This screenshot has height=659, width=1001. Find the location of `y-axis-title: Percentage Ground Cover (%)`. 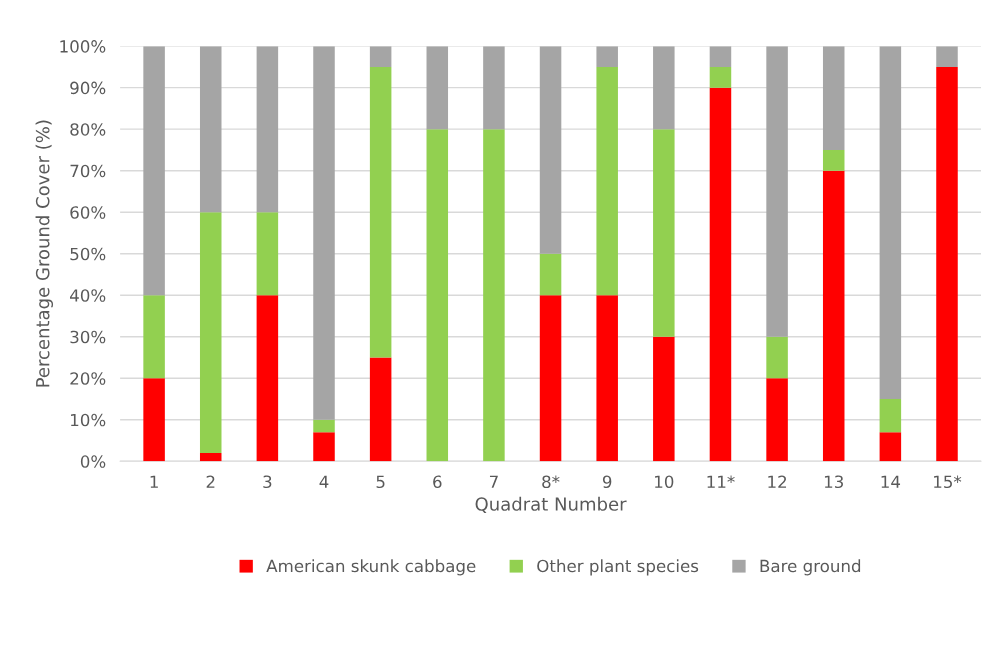

y-axis-title: Percentage Ground Cover (%) is located at coordinates (44, 253).